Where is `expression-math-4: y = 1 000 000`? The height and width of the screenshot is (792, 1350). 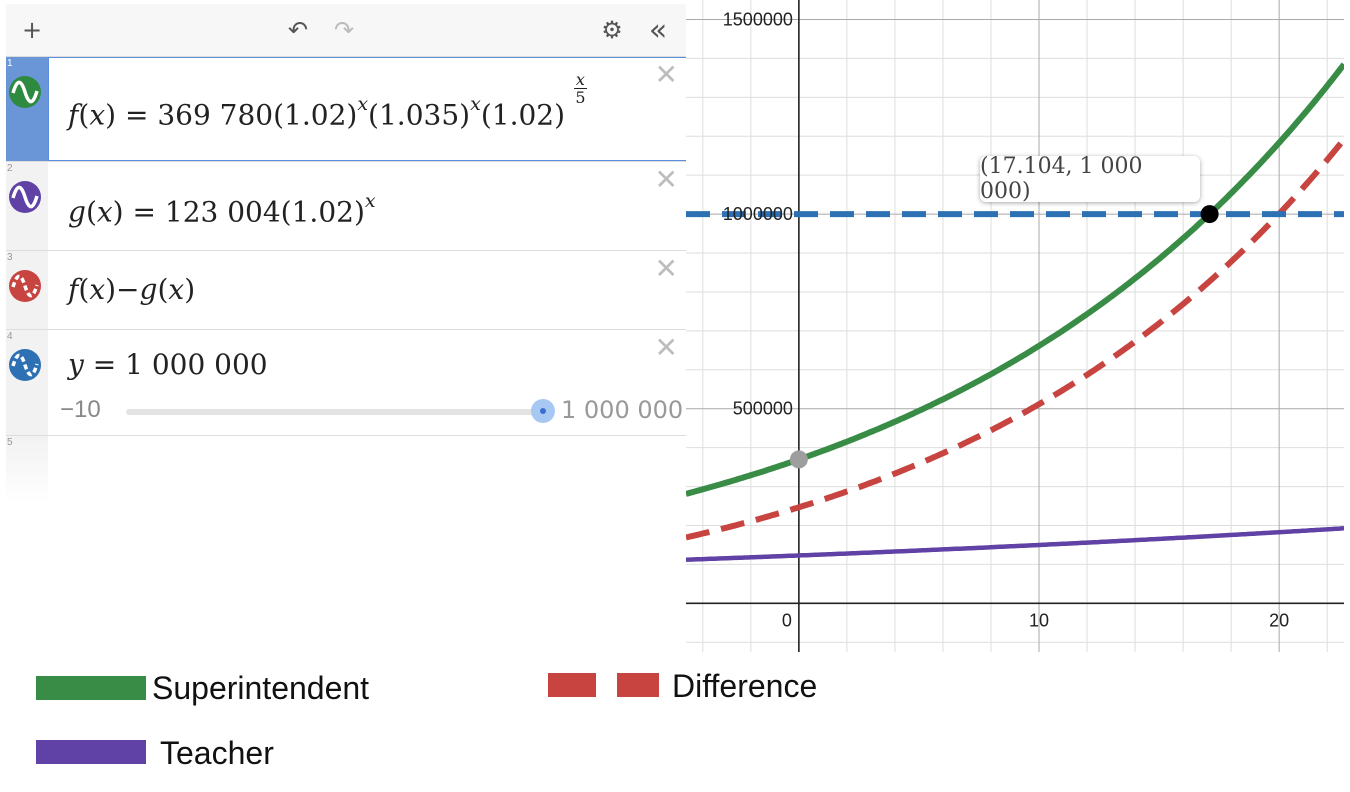 expression-math-4: y = 1 000 000 is located at coordinates (168, 364).